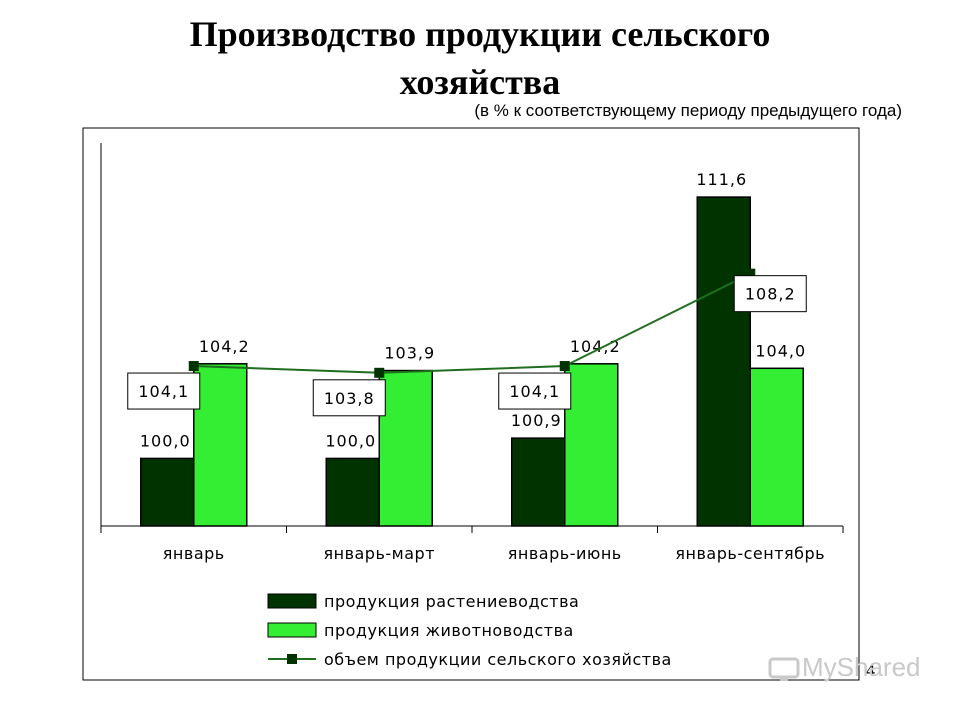 Image resolution: width=960 pixels, height=720 pixels. I want to click on data-label: 100,9, so click(536, 420).